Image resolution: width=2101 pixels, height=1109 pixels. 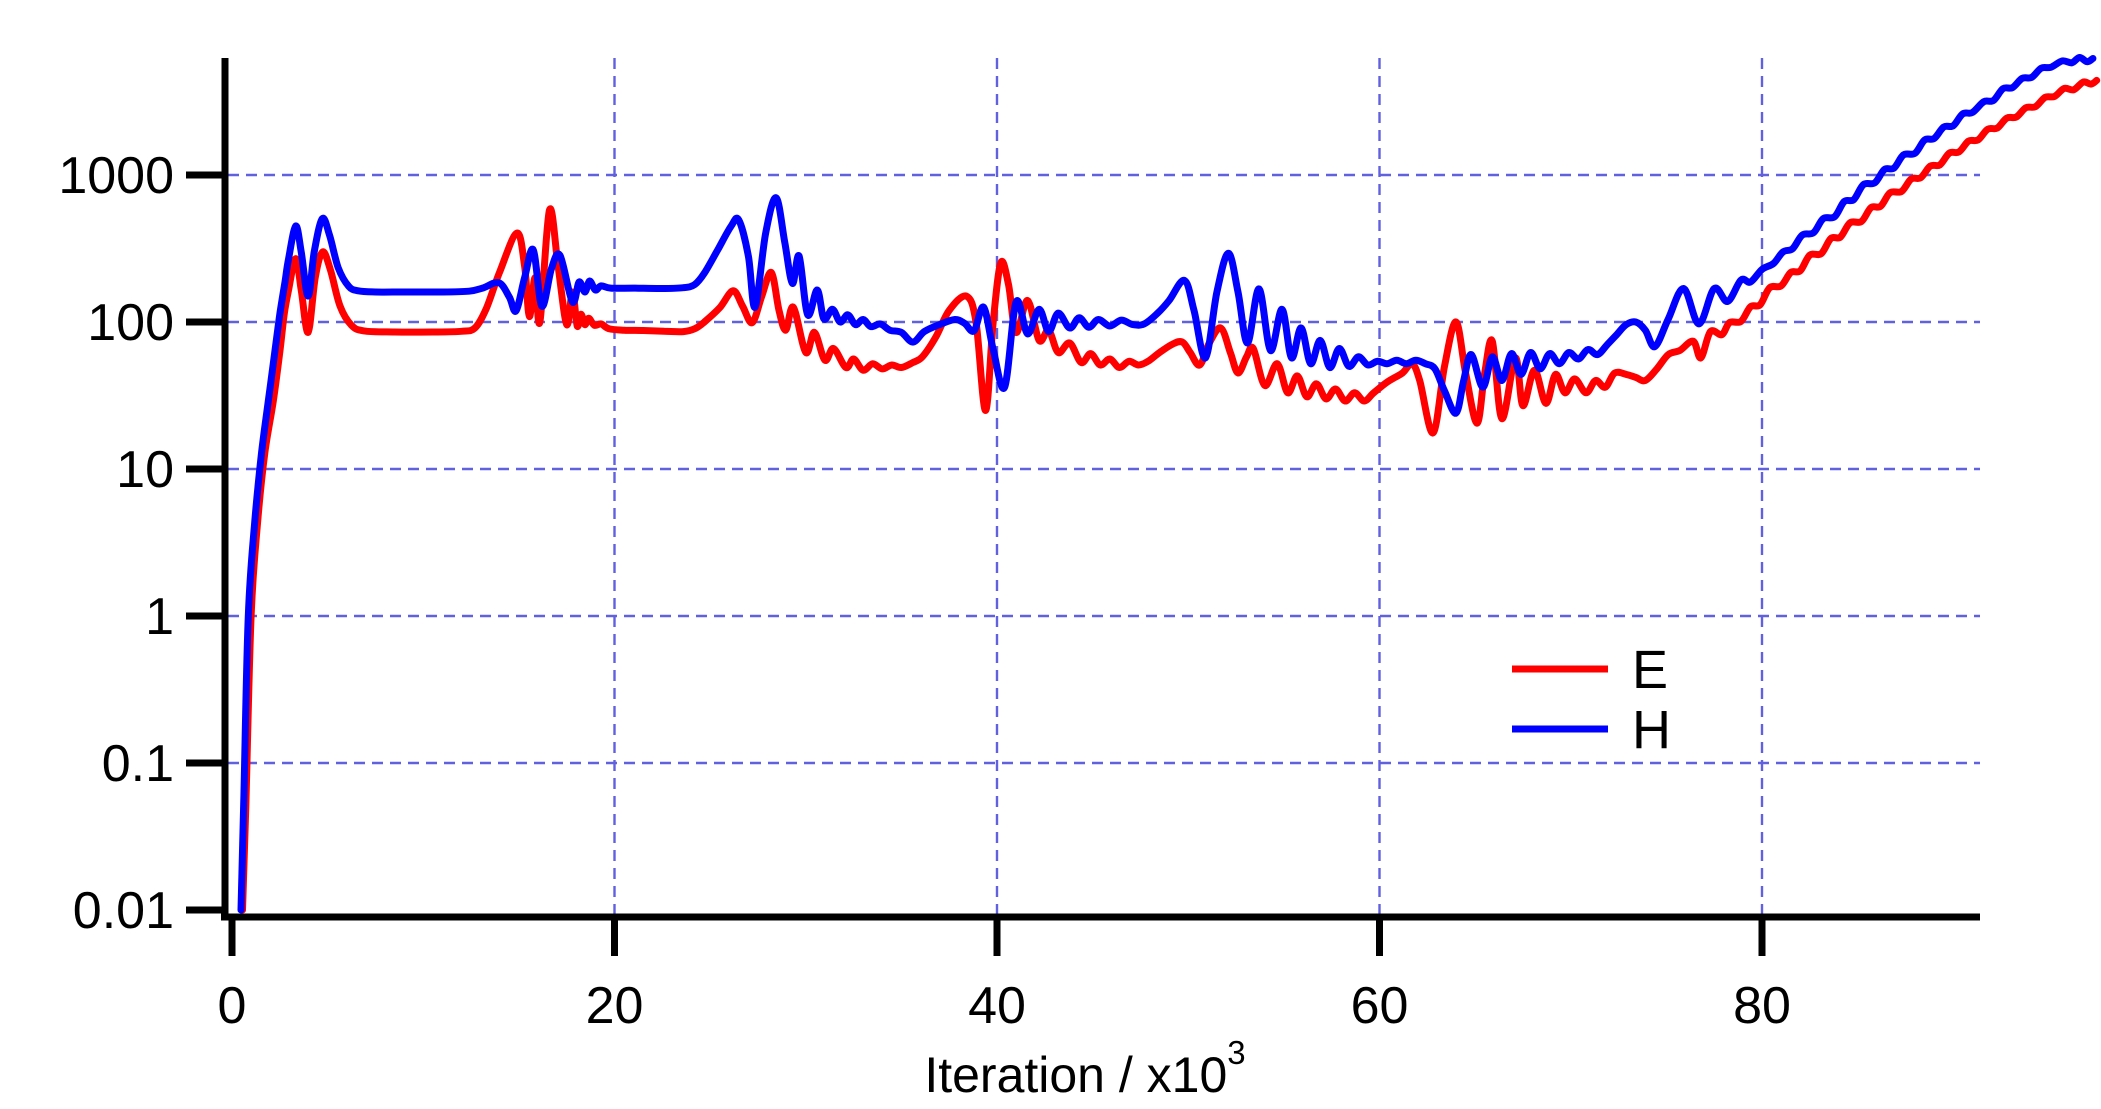 What do you see at coordinates (159, 617) in the screenshot?
I see `y-tick-label: 1` at bounding box center [159, 617].